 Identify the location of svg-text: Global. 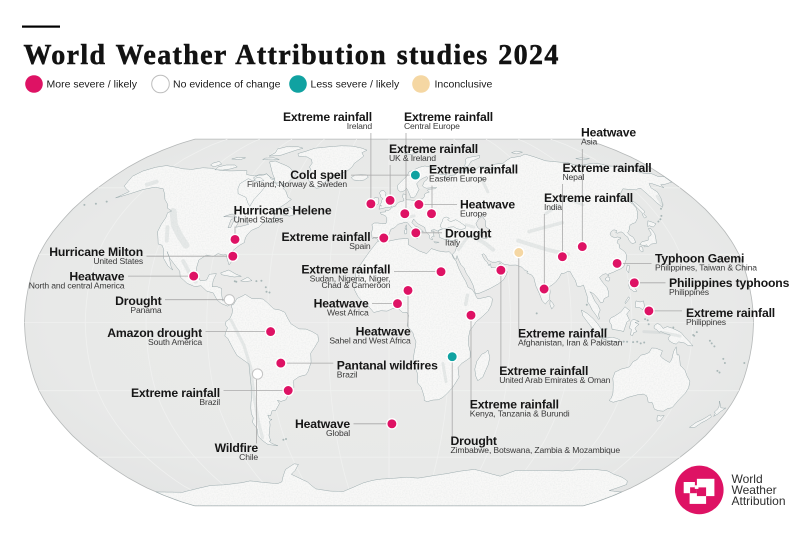
(338, 433).